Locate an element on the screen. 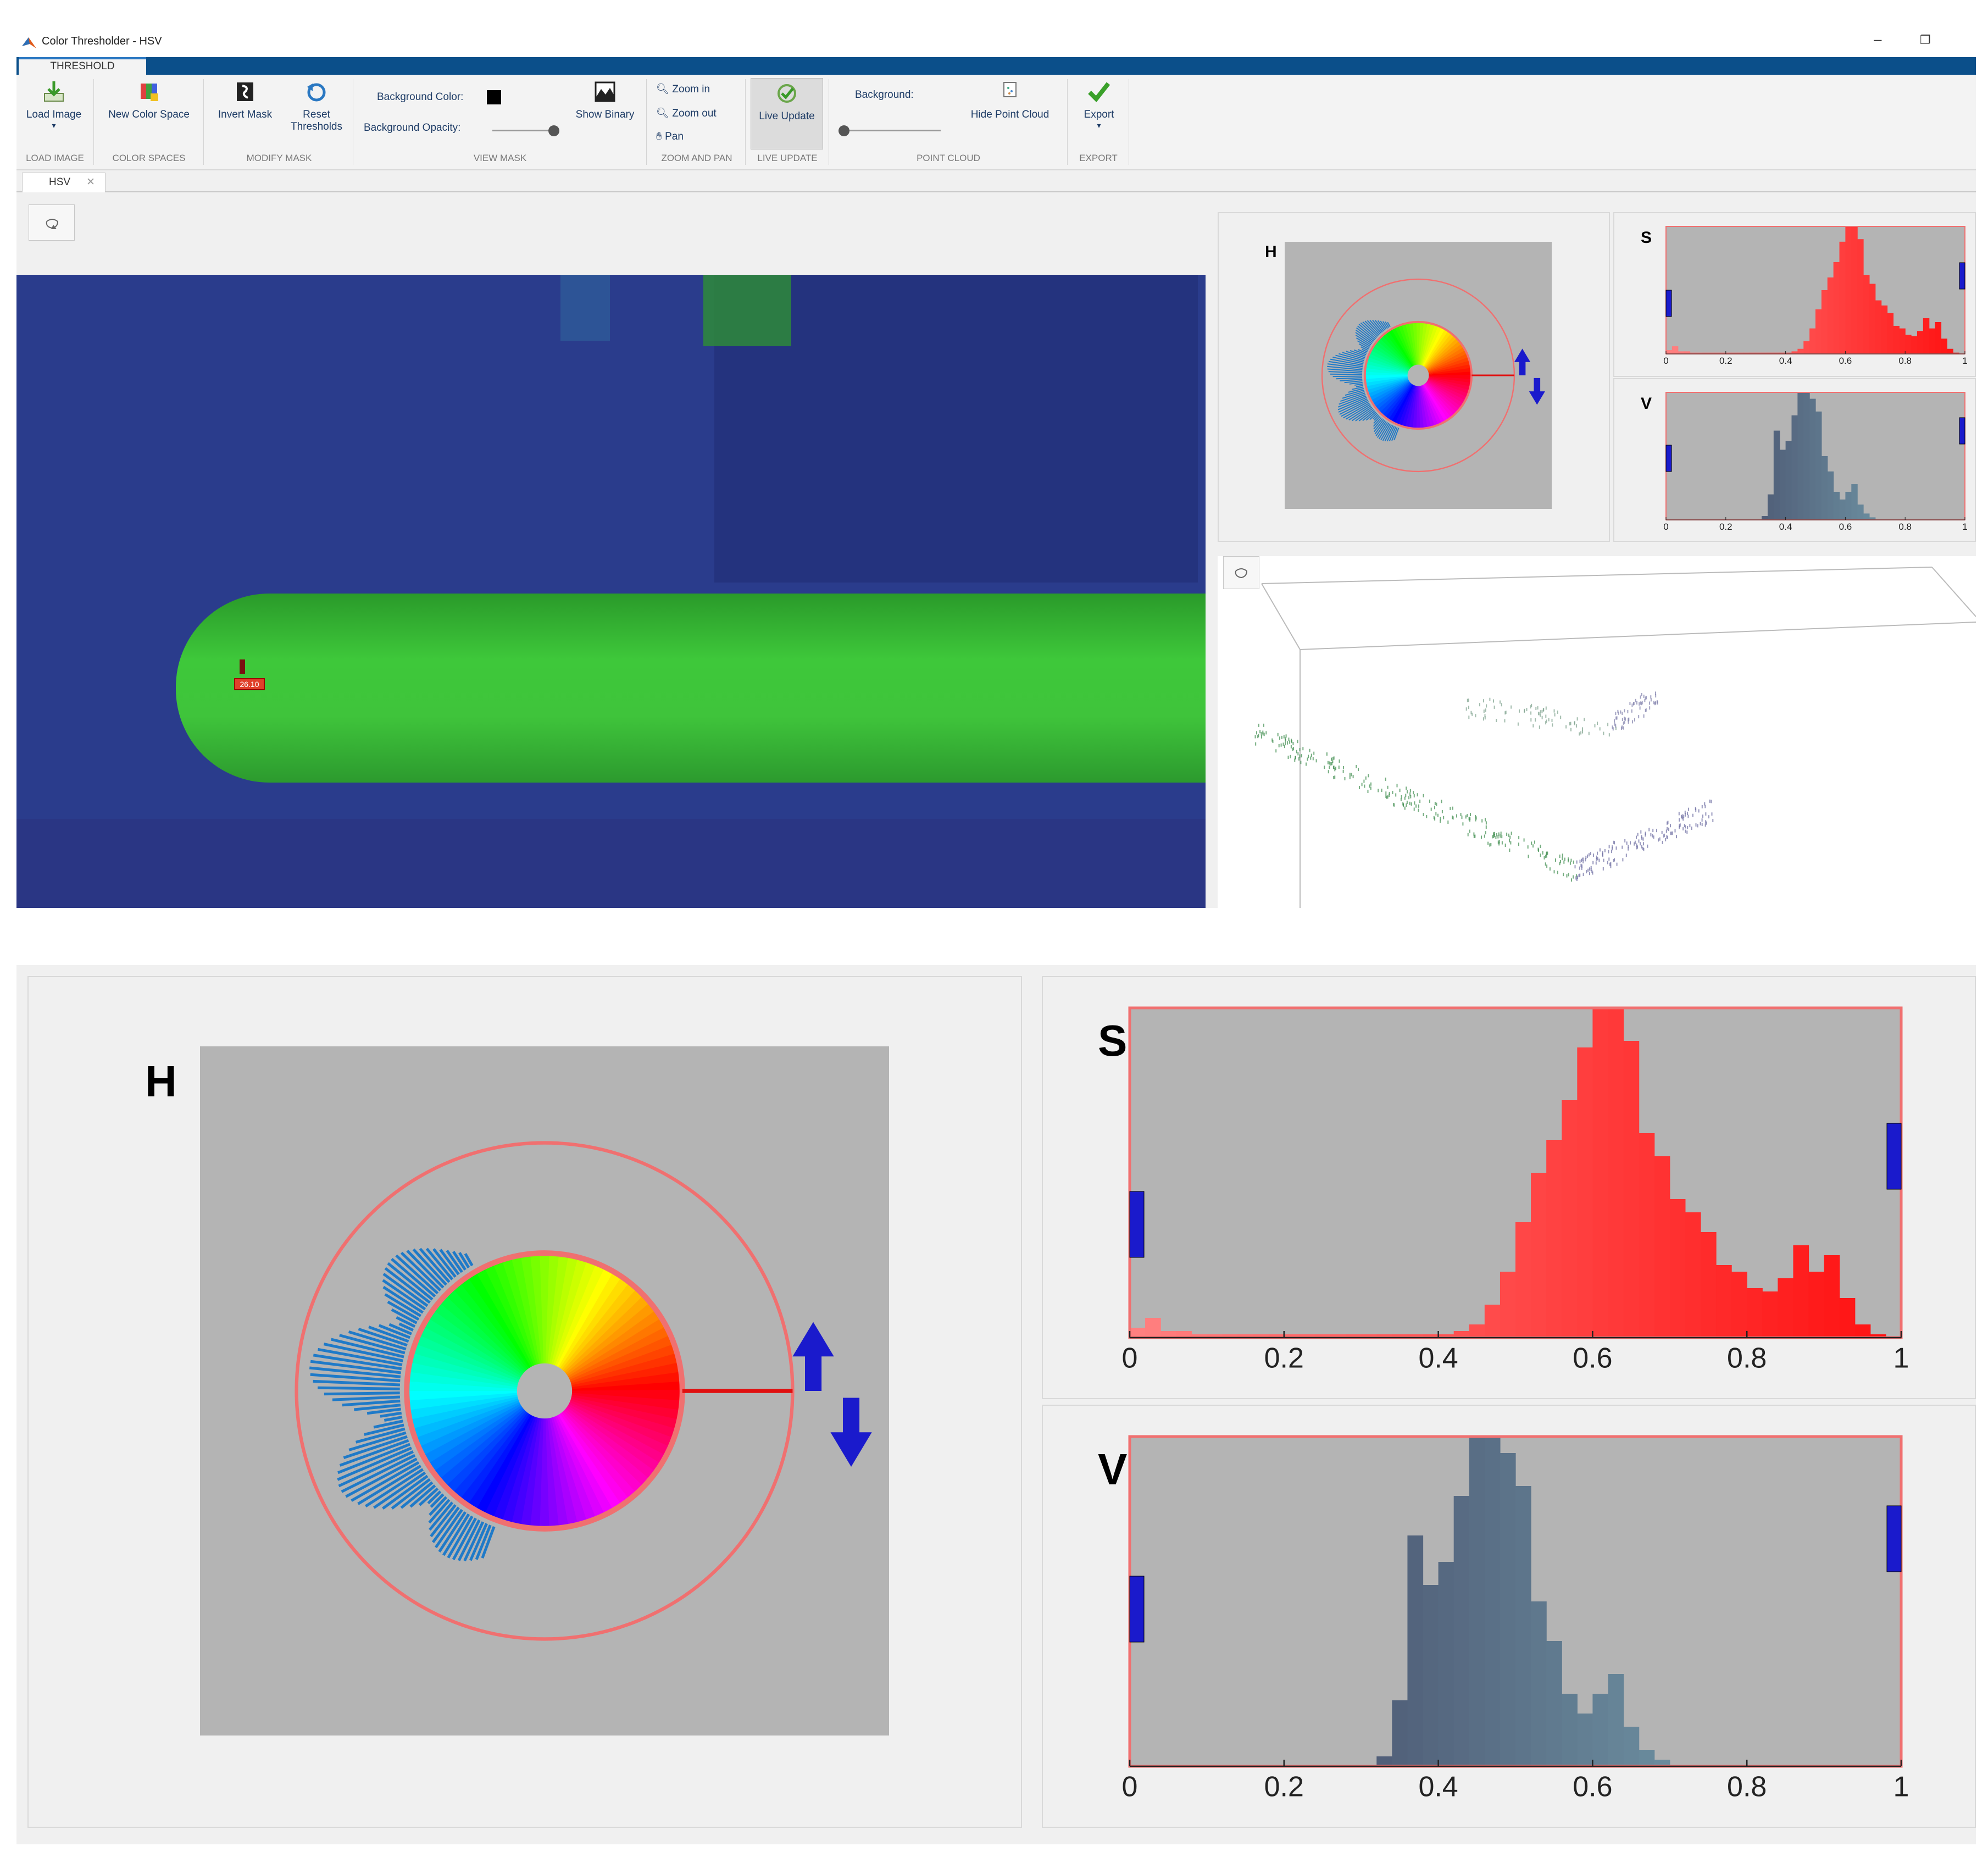 This screenshot has width=1988, height=1863. opacity-slider-track is located at coordinates (525, 130).